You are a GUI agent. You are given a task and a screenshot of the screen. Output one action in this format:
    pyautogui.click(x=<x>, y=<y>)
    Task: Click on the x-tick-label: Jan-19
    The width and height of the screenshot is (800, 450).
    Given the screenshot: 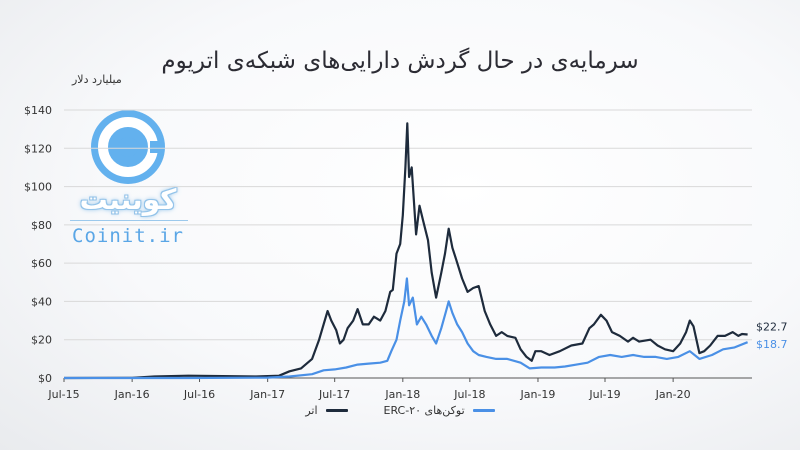 What is the action you would take?
    pyautogui.click(x=538, y=394)
    